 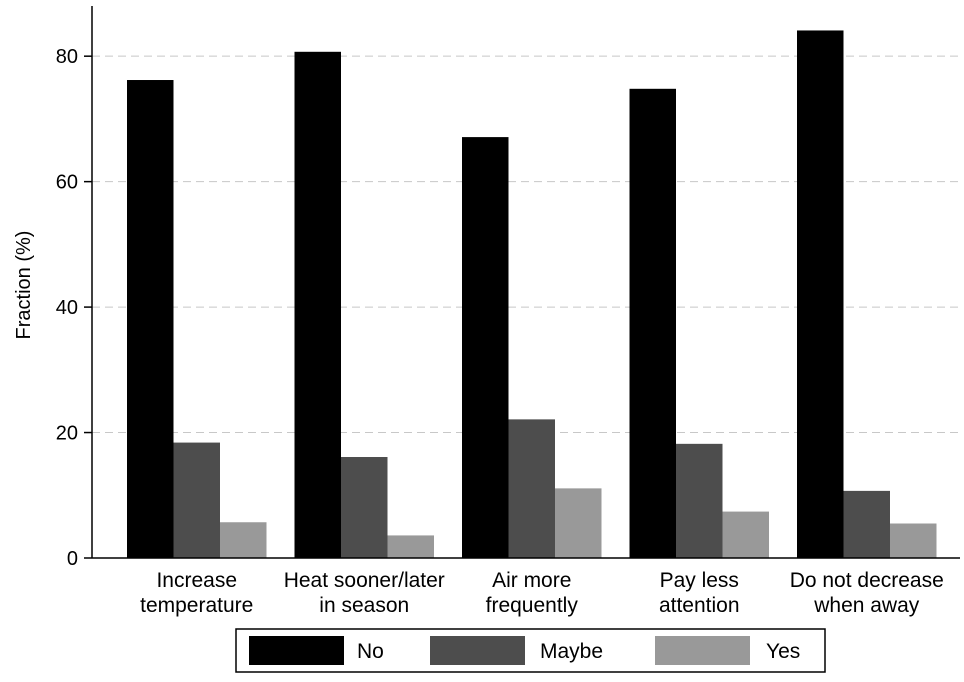 What do you see at coordinates (196, 580) in the screenshot?
I see `category-label: Increase` at bounding box center [196, 580].